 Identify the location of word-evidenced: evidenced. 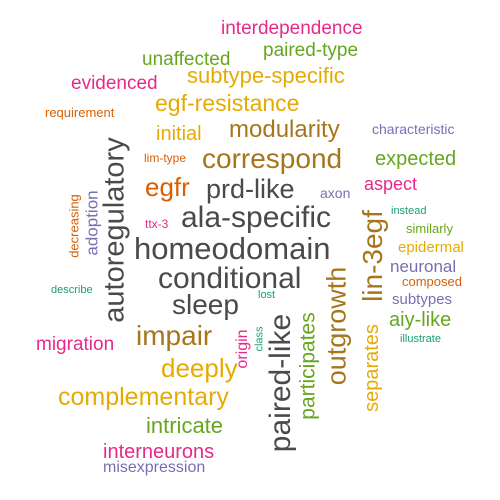
(114, 83).